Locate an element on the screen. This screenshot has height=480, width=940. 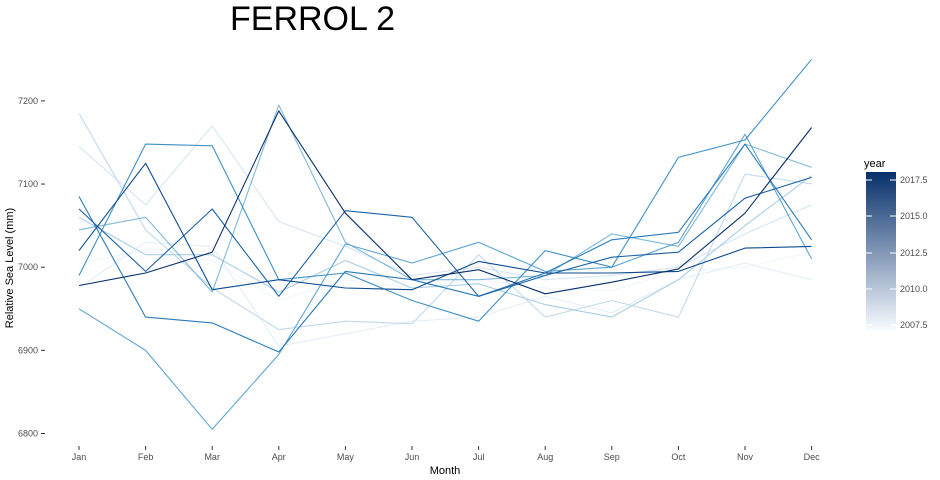
y-tick-label: 7200 is located at coordinates (28, 101).